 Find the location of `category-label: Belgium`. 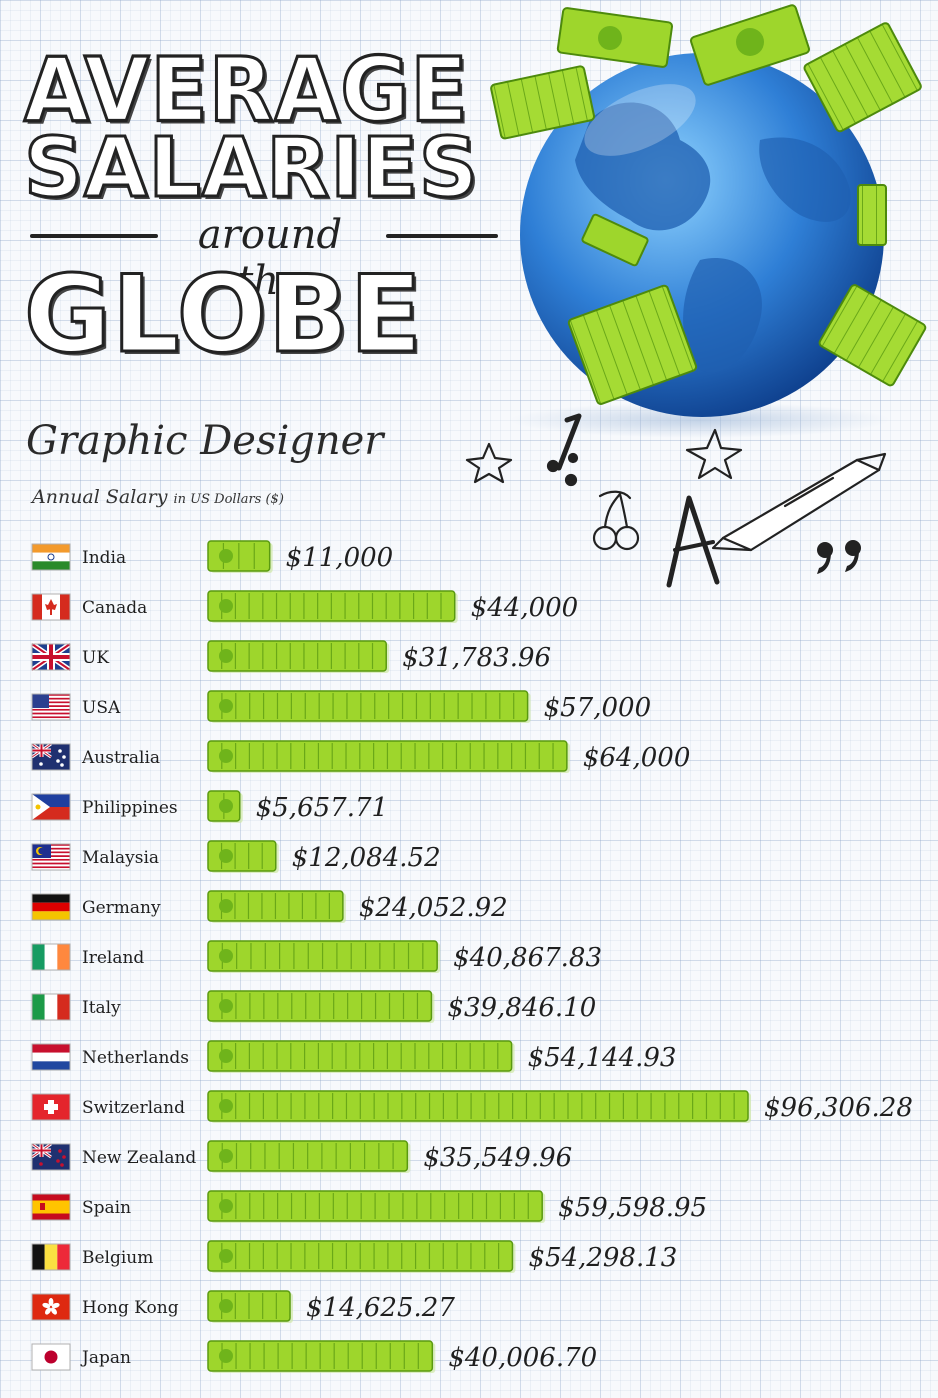

category-label: Belgium is located at coordinates (117, 1258).